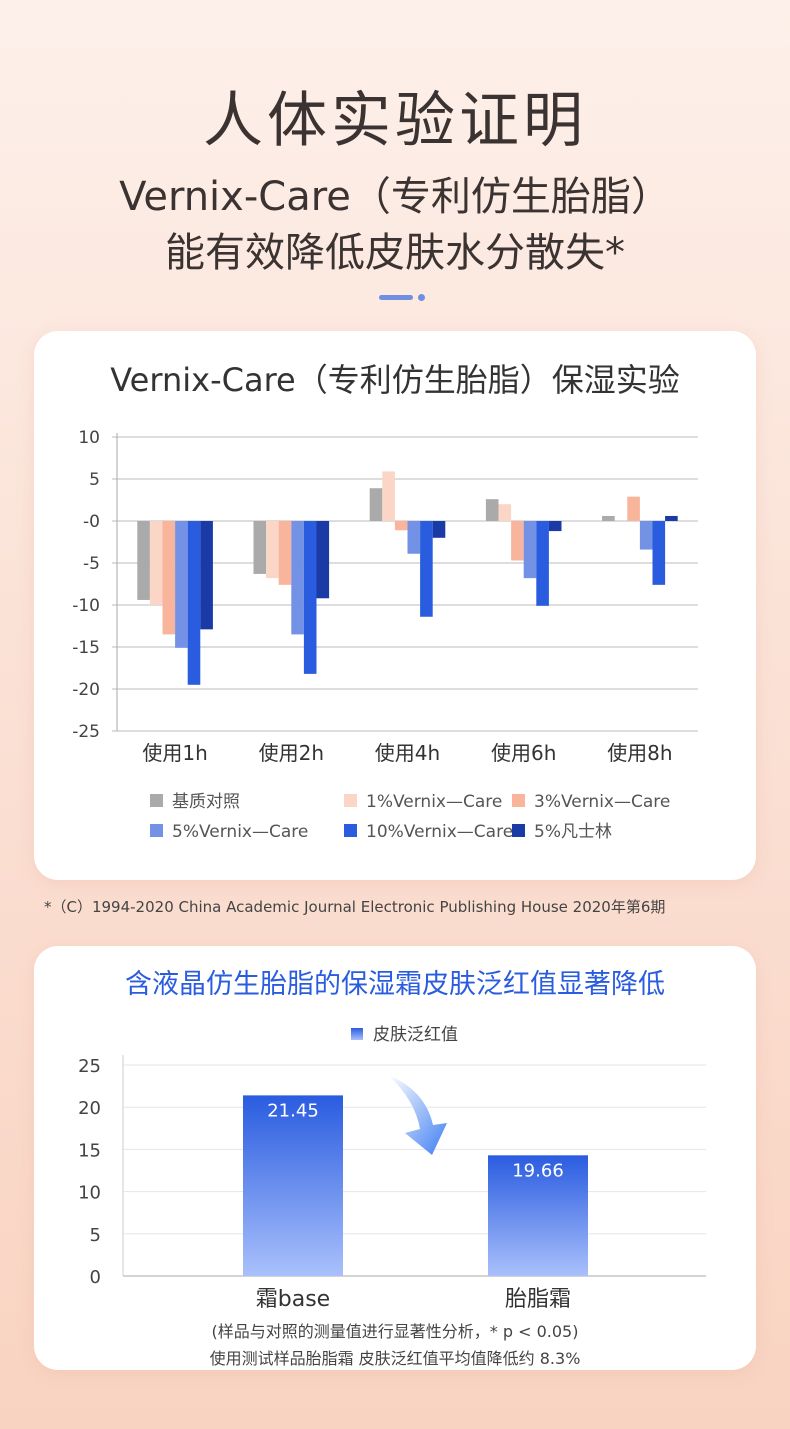  Describe the element at coordinates (415, 1035) in the screenshot. I see `legend-label: 皮肤泛红值` at that location.